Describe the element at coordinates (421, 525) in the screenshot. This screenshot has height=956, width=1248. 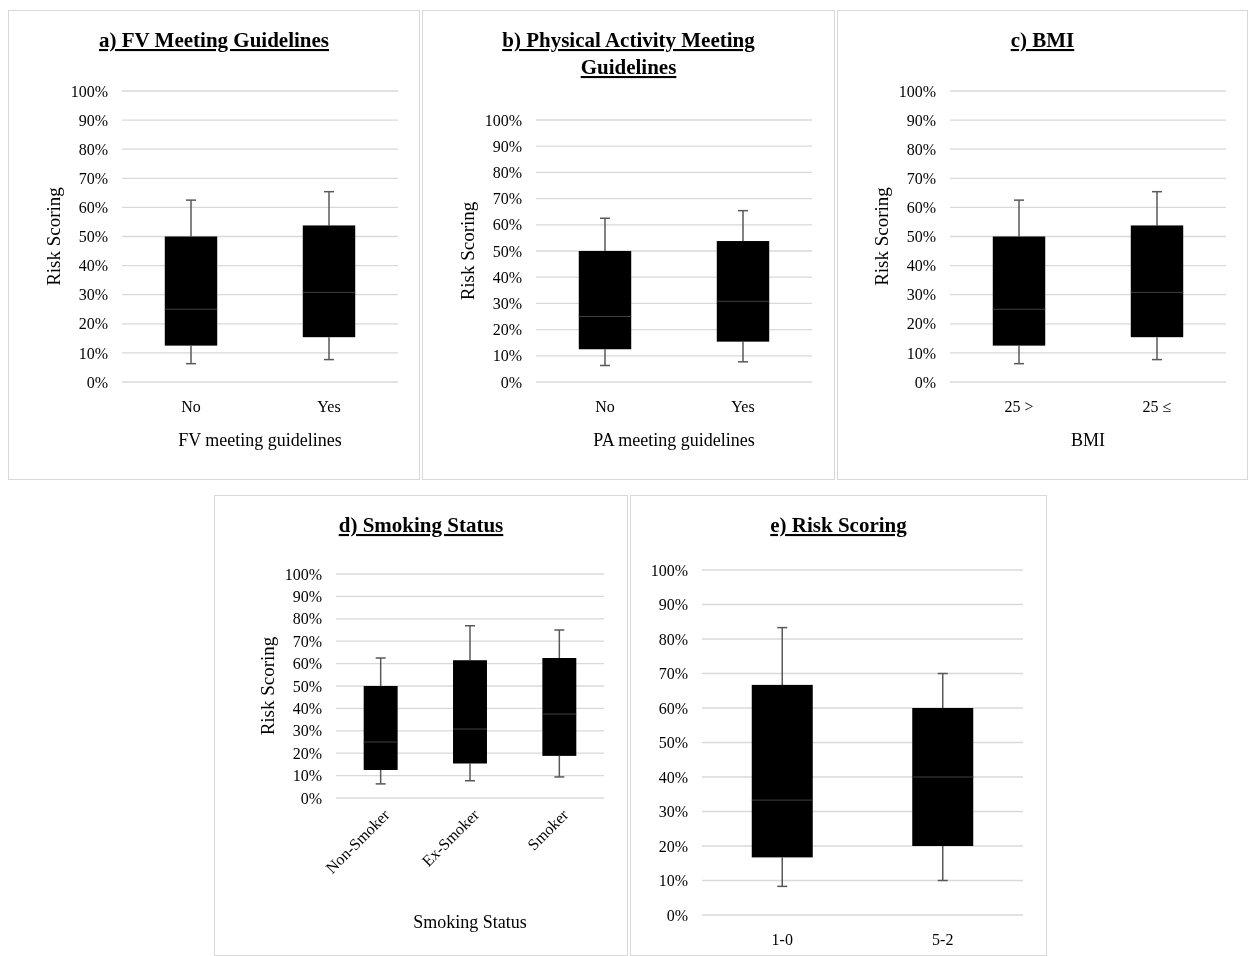
I see `chart-title: d) Smoking Status` at that location.